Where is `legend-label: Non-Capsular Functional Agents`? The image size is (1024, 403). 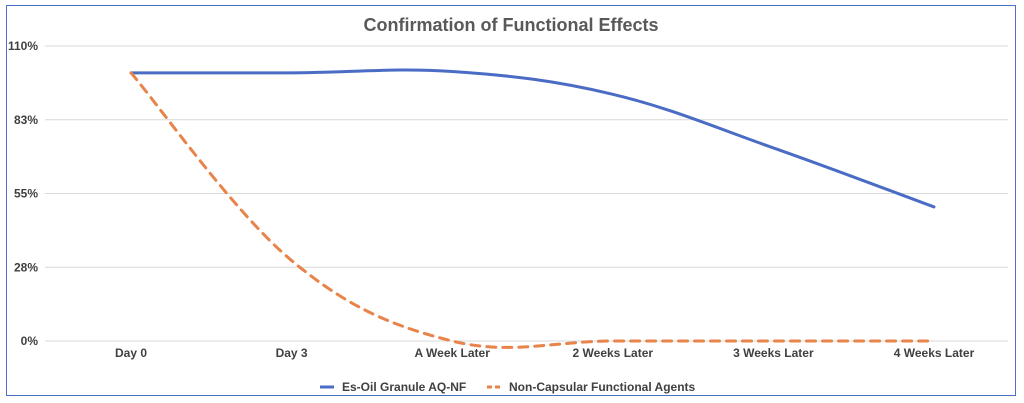
legend-label: Non-Capsular Functional Agents is located at coordinates (602, 387).